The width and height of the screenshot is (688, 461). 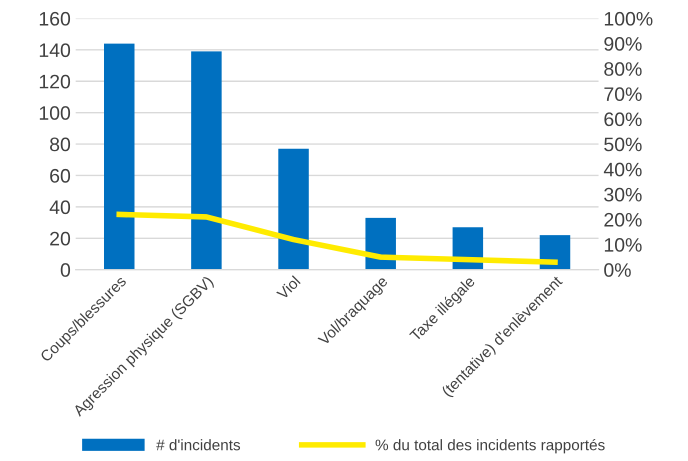 I want to click on y2-tick-label: 10%, so click(x=623, y=245).